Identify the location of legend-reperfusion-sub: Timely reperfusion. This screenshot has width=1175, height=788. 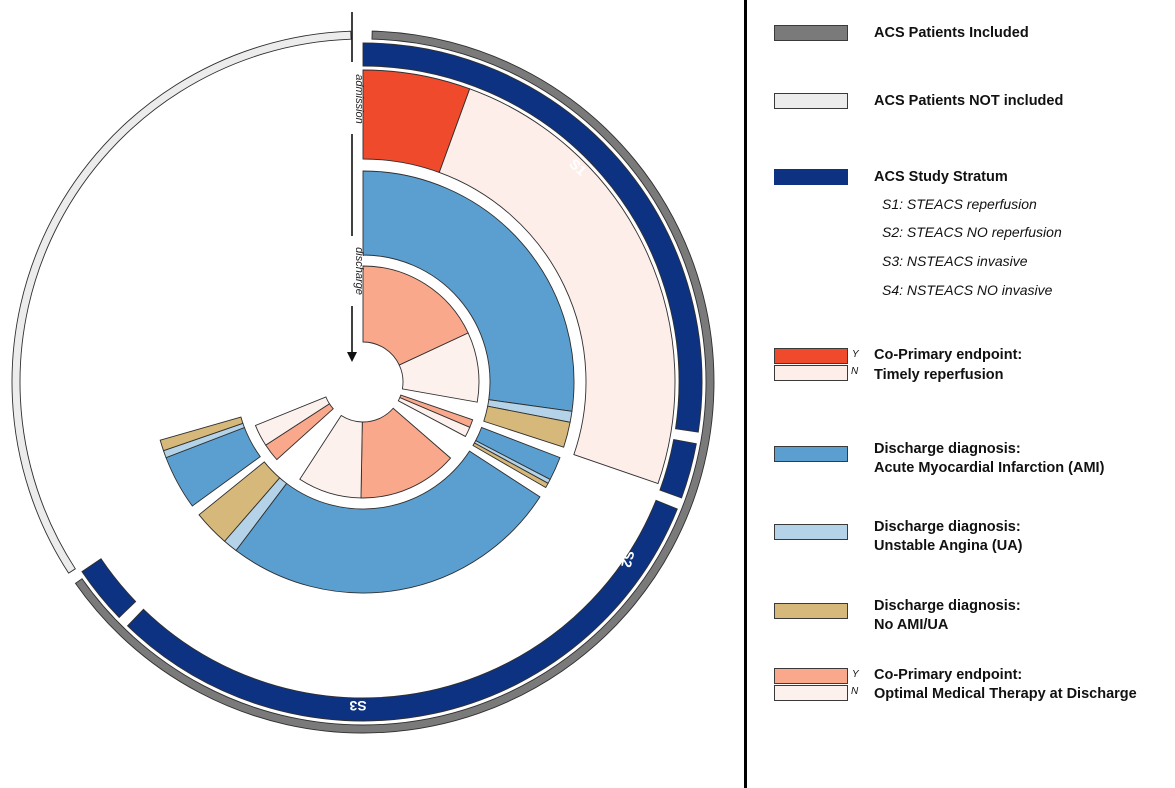
(939, 375).